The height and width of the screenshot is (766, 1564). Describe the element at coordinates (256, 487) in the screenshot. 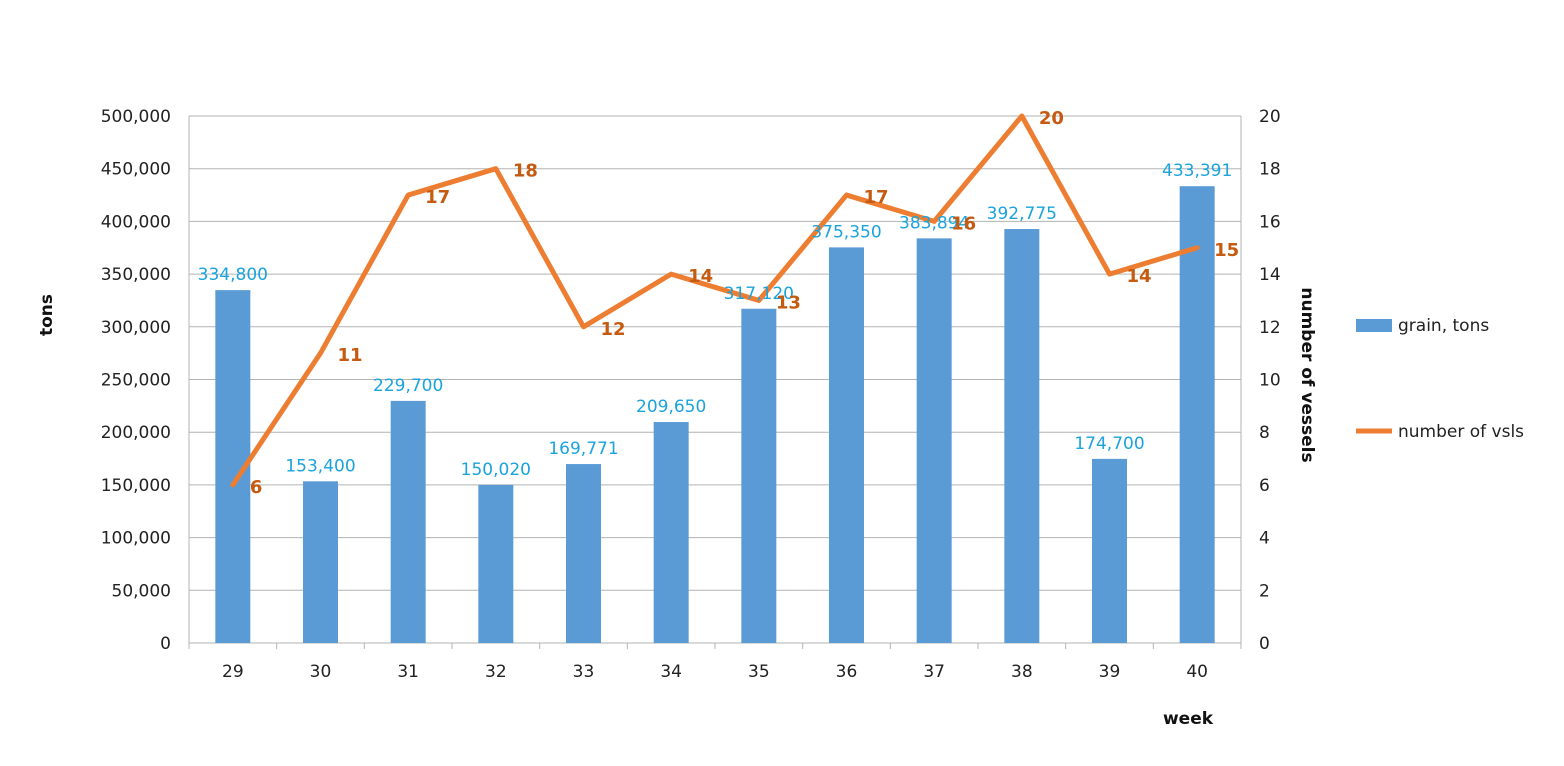

I see `line-data-label: 6` at that location.